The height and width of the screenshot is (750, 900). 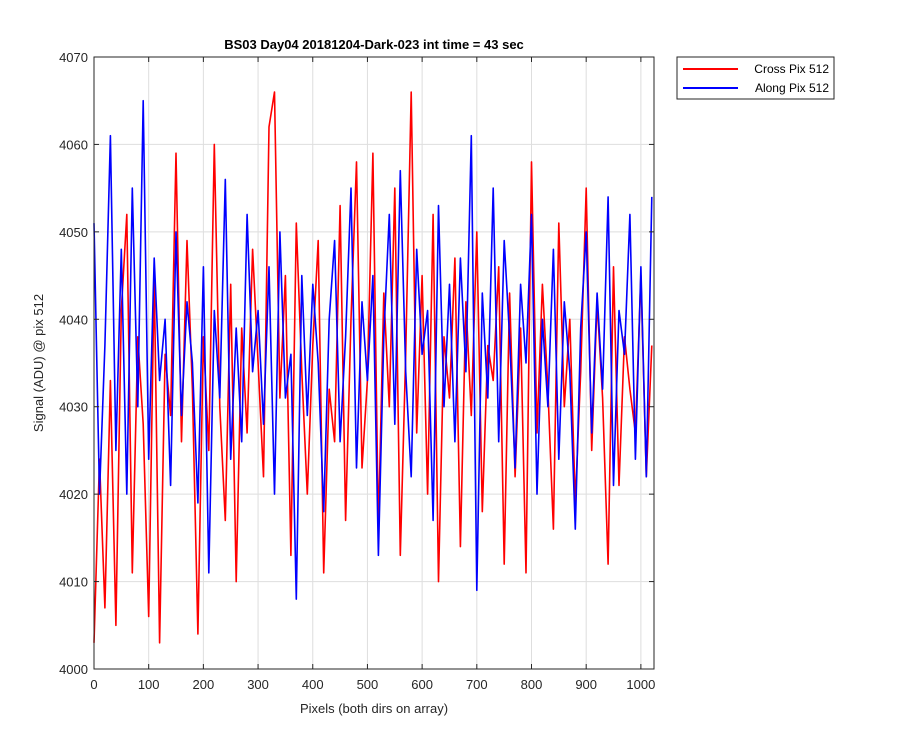 What do you see at coordinates (586, 684) in the screenshot?
I see `x-tick-label: 900` at bounding box center [586, 684].